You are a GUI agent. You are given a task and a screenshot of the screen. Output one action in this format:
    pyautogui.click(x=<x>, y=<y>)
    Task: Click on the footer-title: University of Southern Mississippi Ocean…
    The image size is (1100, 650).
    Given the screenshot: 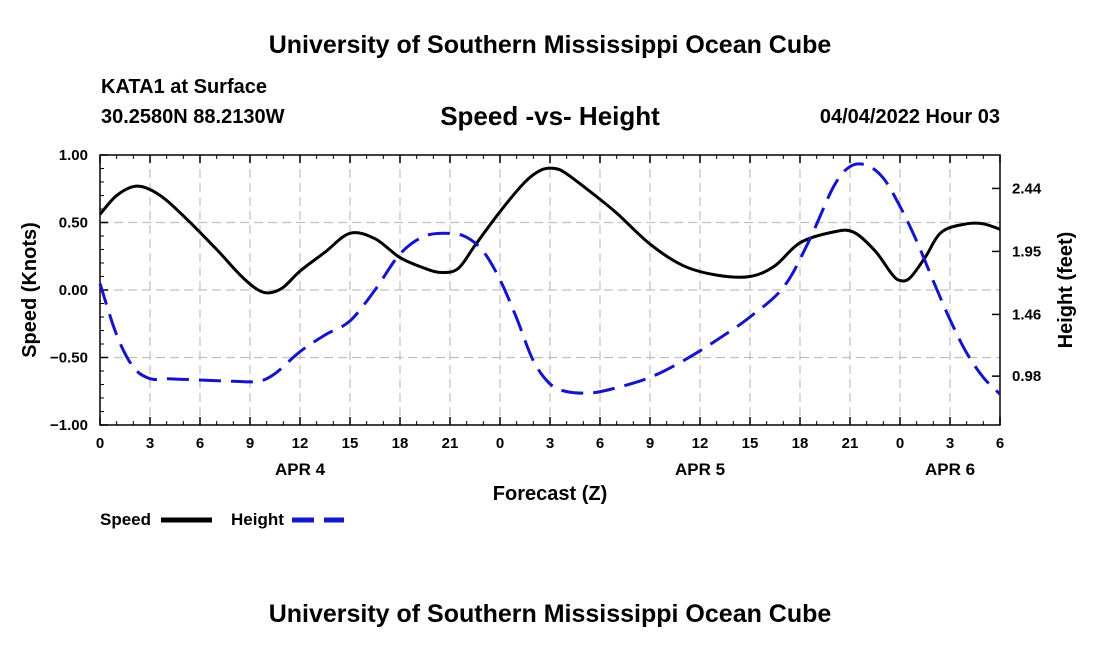 What is the action you would take?
    pyautogui.click(x=550, y=614)
    